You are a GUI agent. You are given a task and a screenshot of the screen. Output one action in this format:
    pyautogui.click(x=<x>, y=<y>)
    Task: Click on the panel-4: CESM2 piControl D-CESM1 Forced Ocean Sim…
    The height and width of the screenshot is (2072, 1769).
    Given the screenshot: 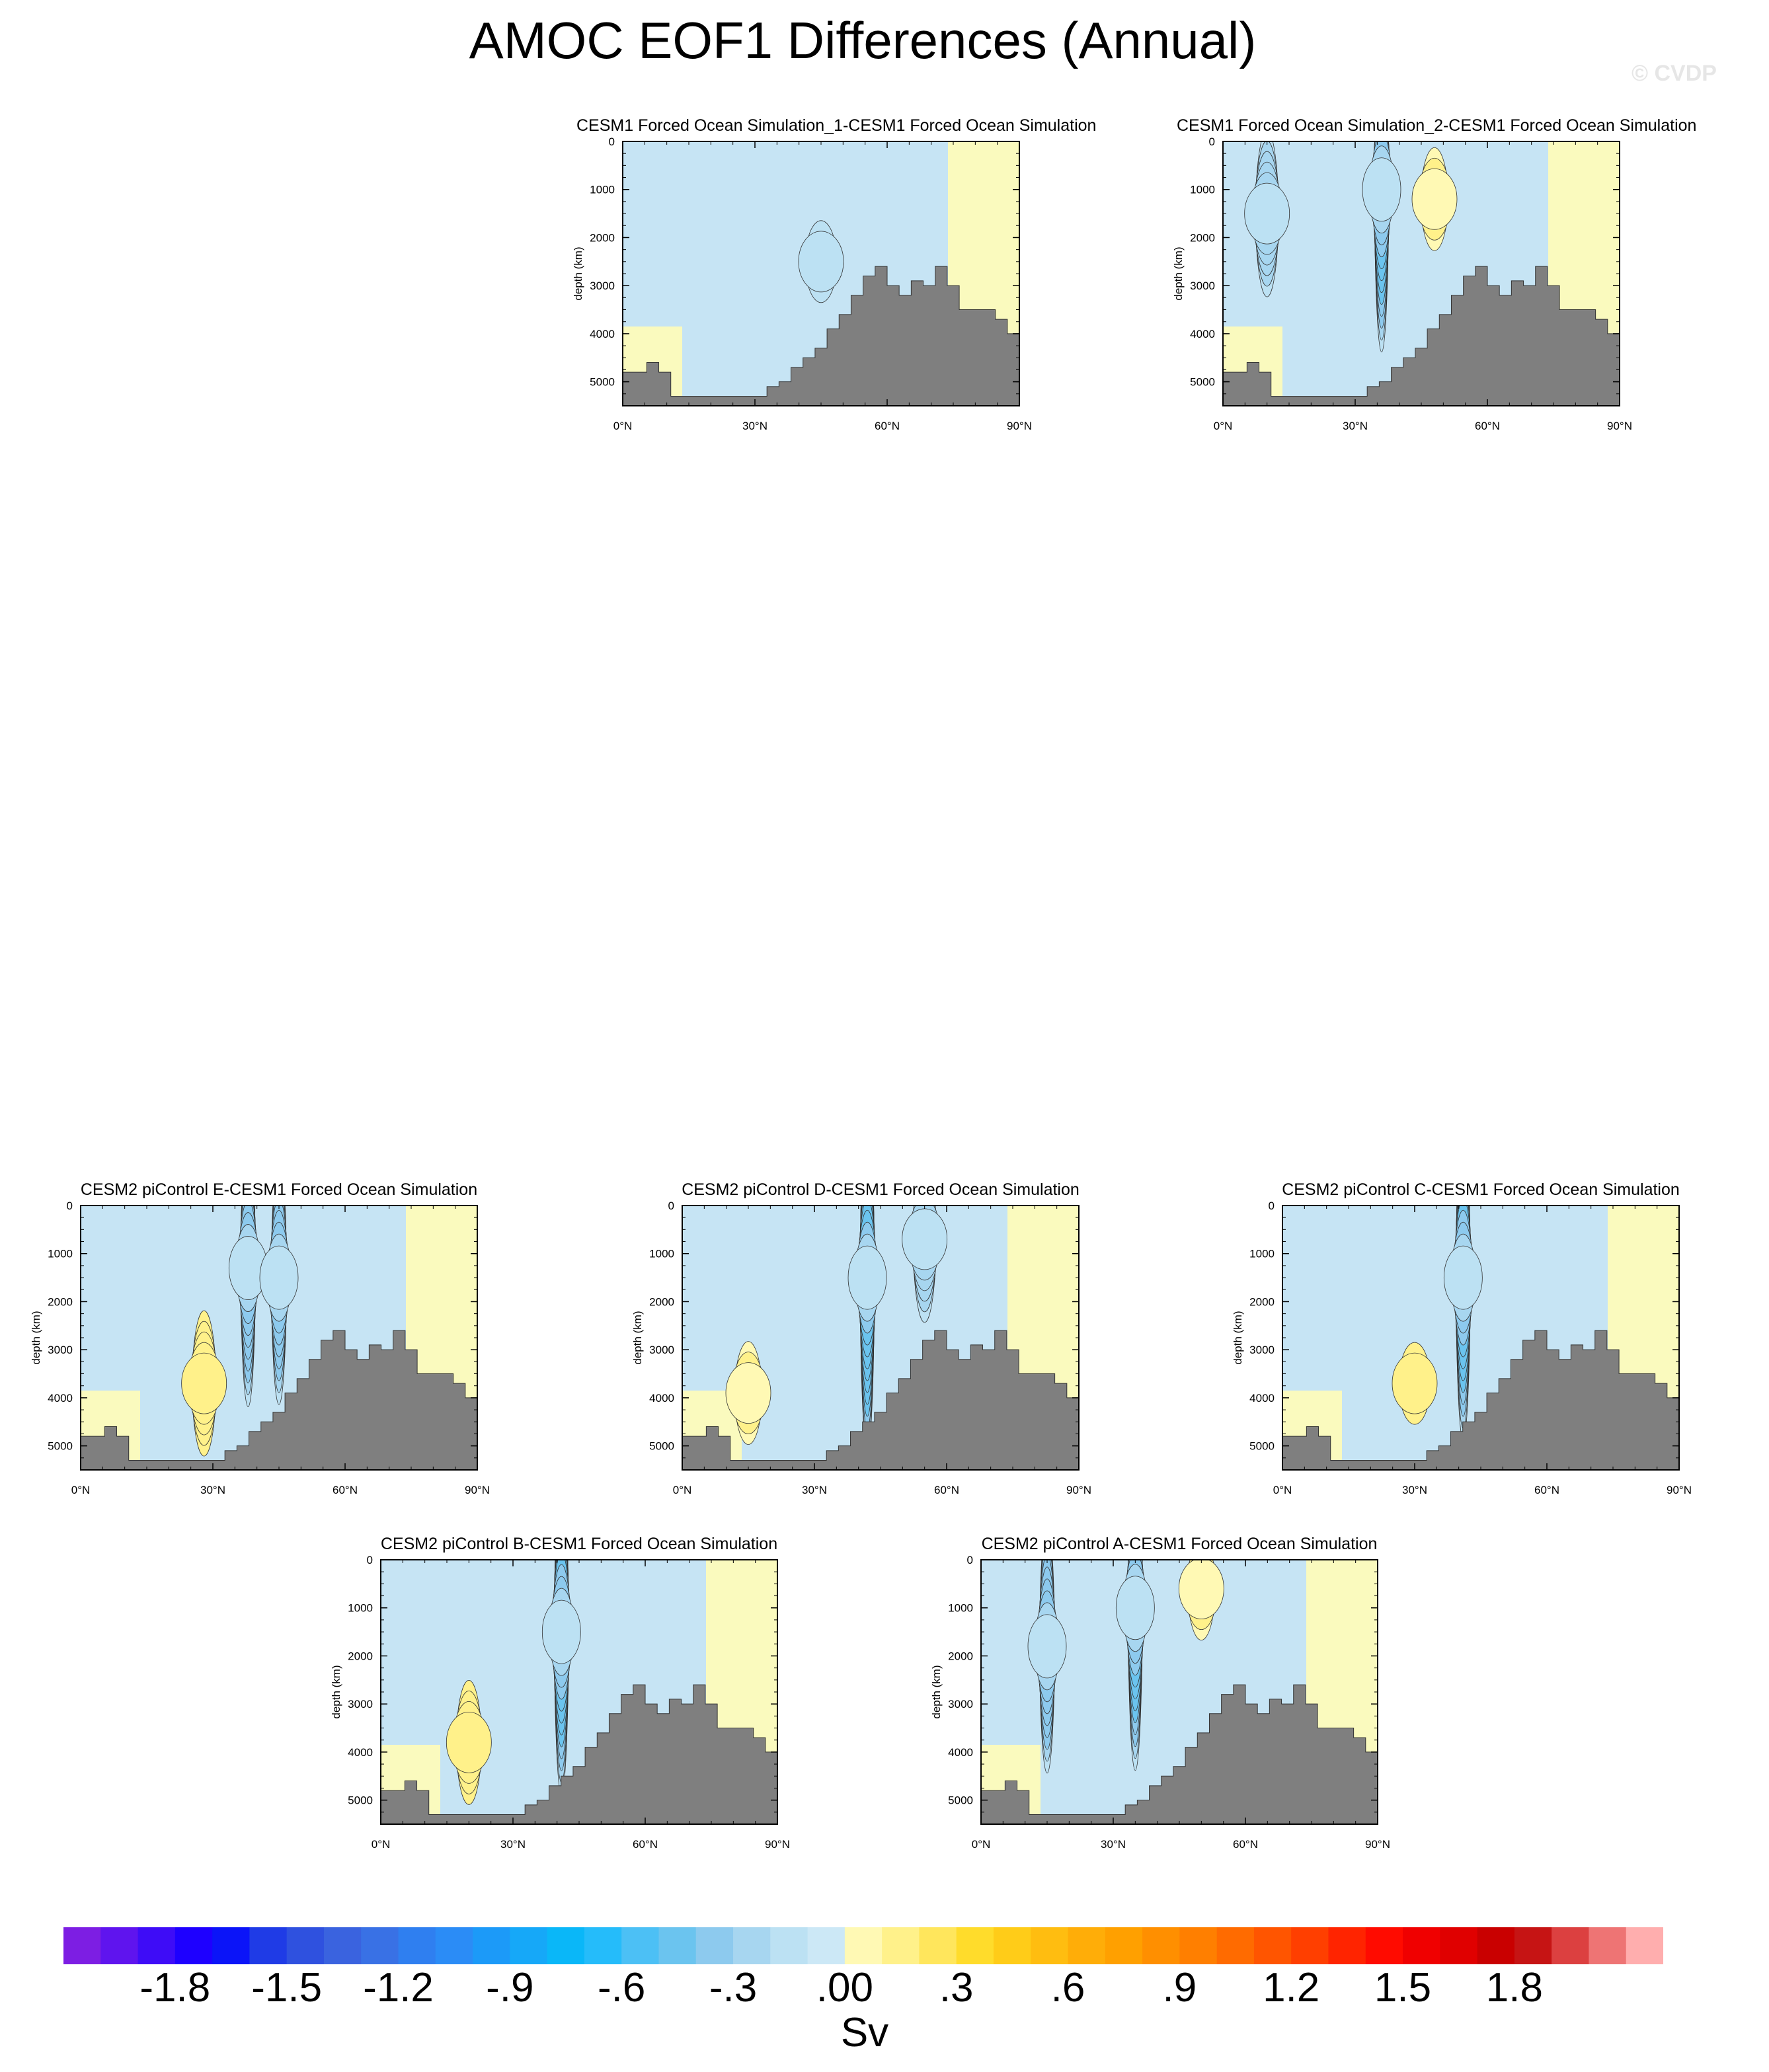 What is the action you would take?
    pyautogui.click(x=899, y=1358)
    